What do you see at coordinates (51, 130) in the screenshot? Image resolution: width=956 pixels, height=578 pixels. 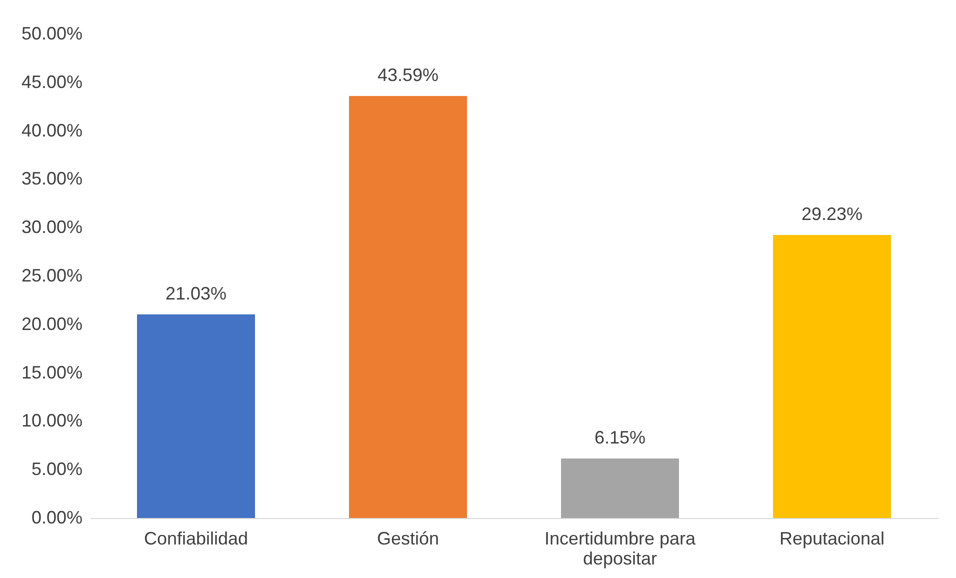 I see `y-tick-label: 40.00%` at bounding box center [51, 130].